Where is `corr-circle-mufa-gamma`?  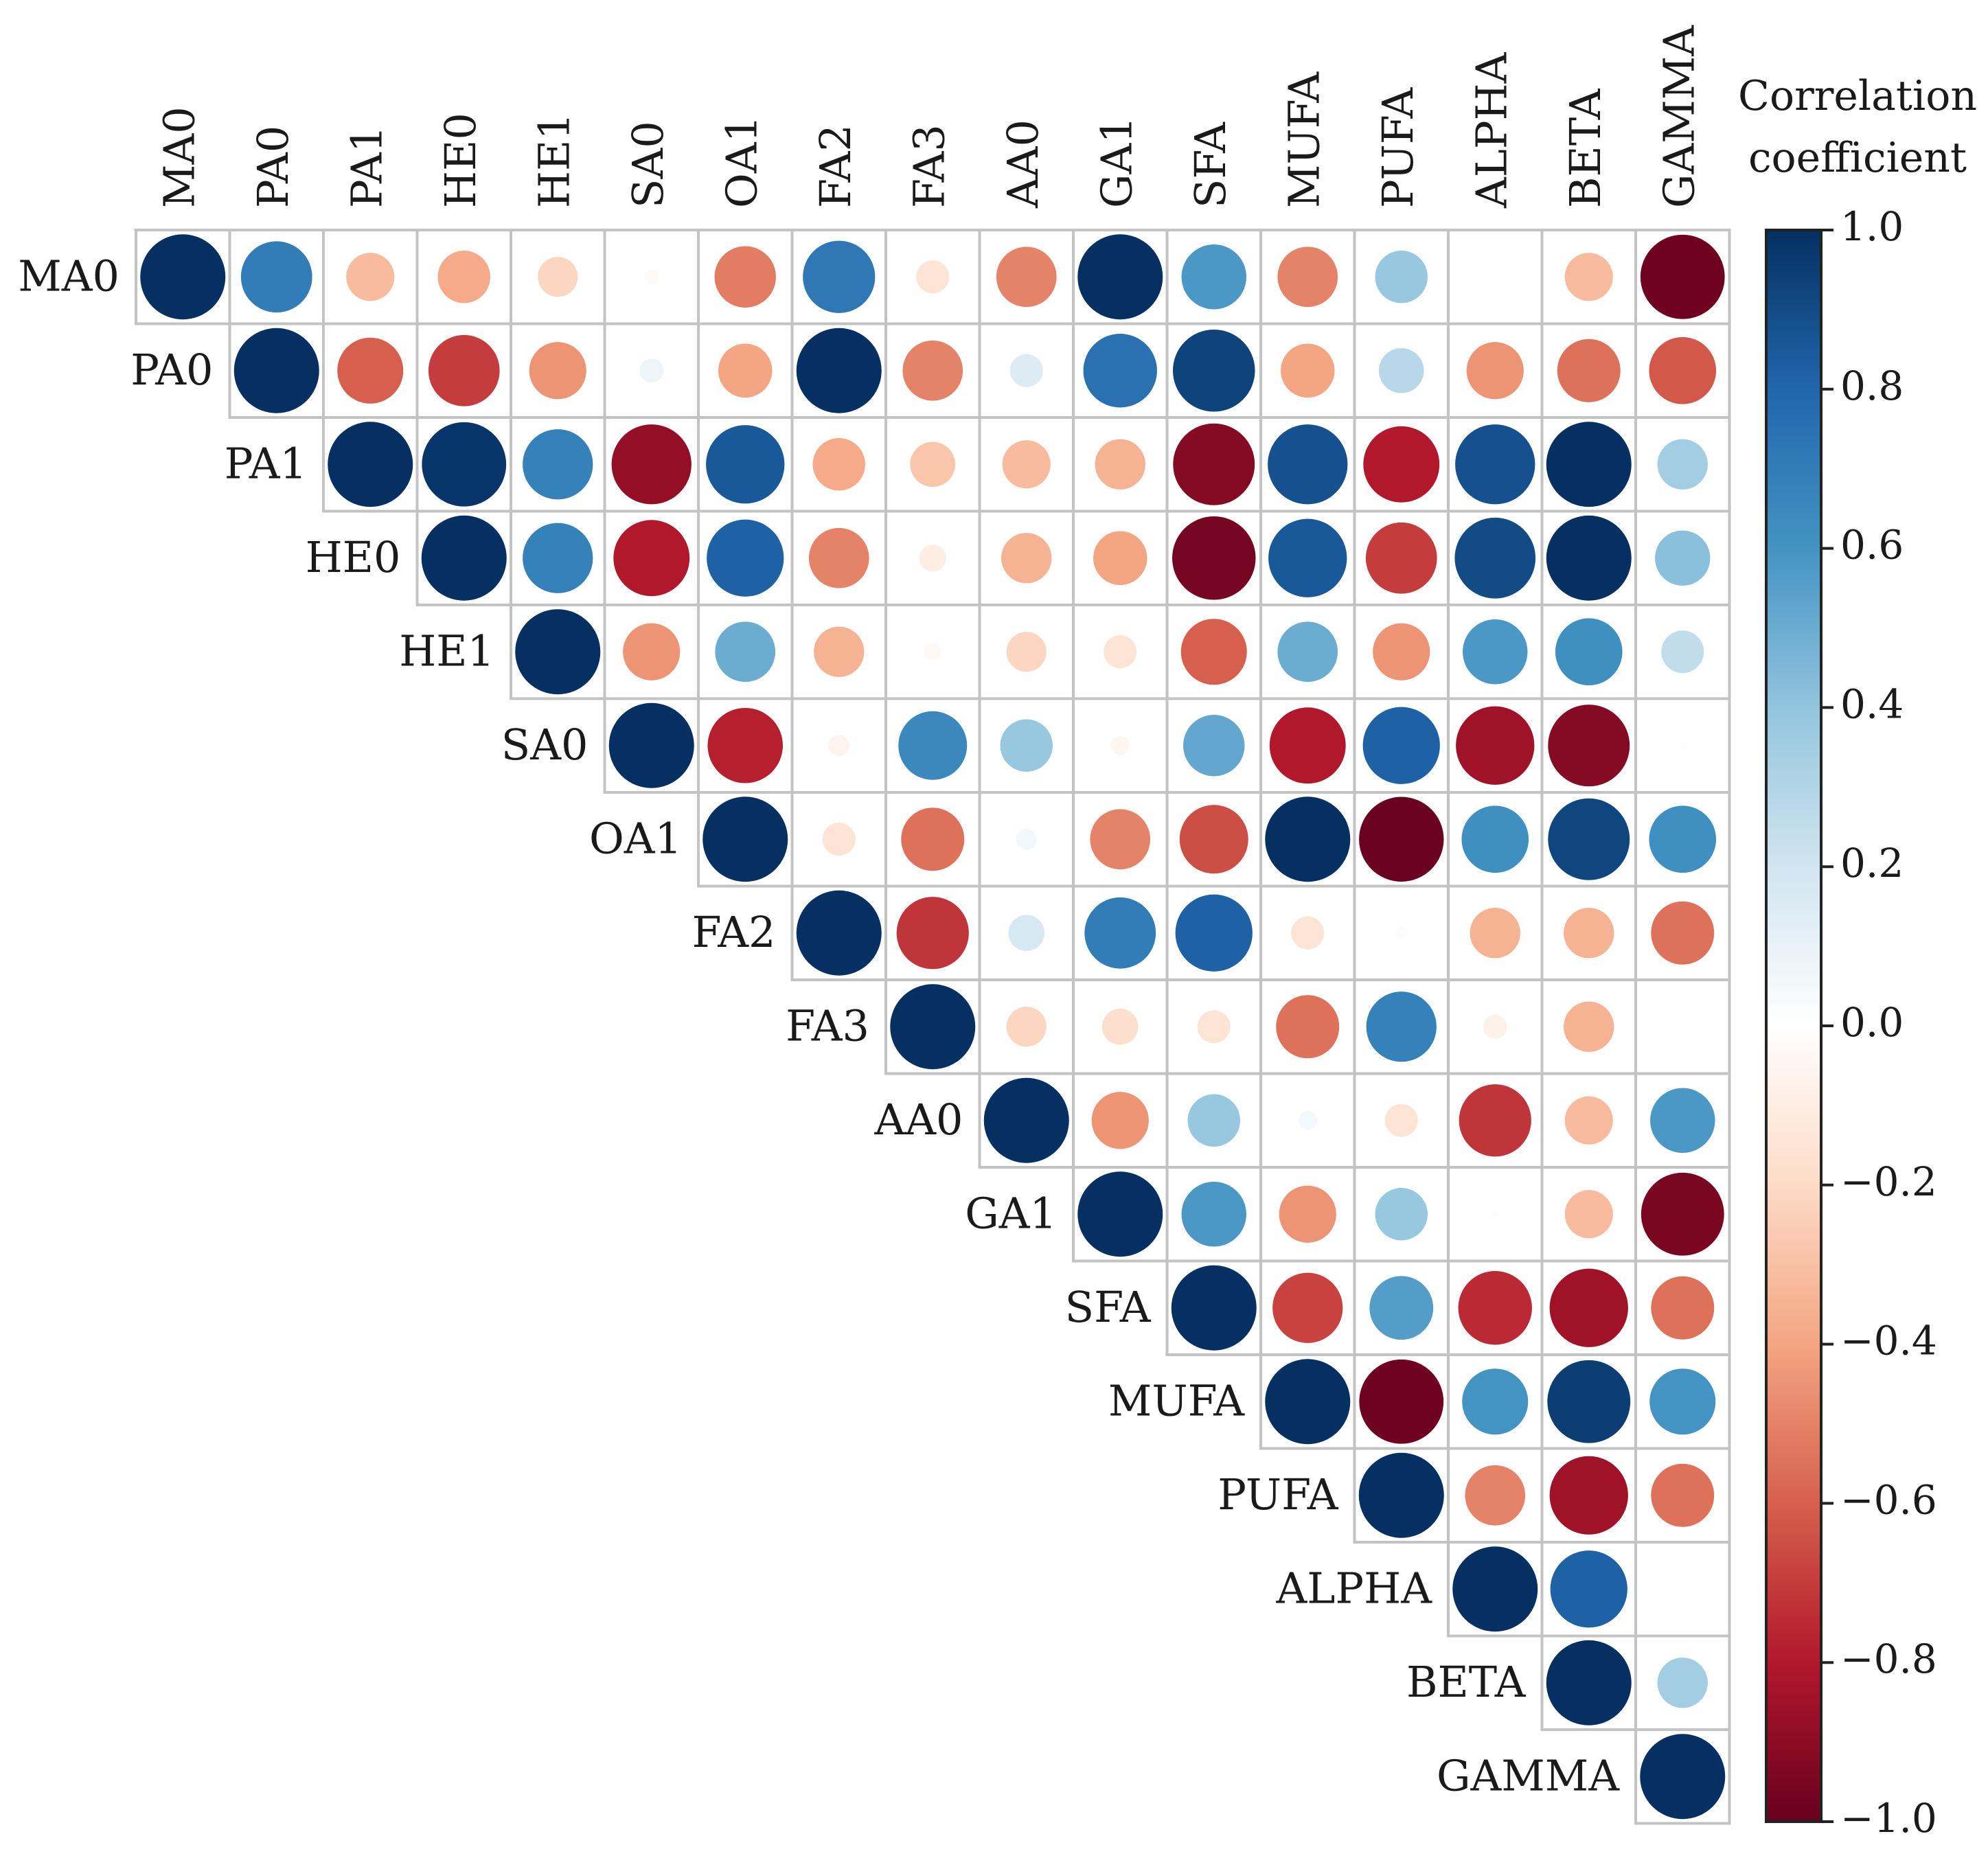
corr-circle-mufa-gamma is located at coordinates (1682, 1401).